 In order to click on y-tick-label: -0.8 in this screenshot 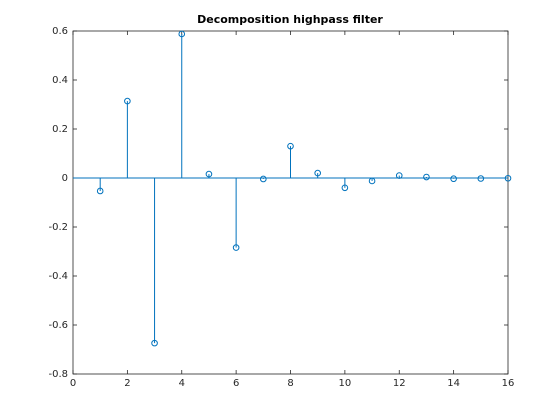, I will do `click(58, 374)`.